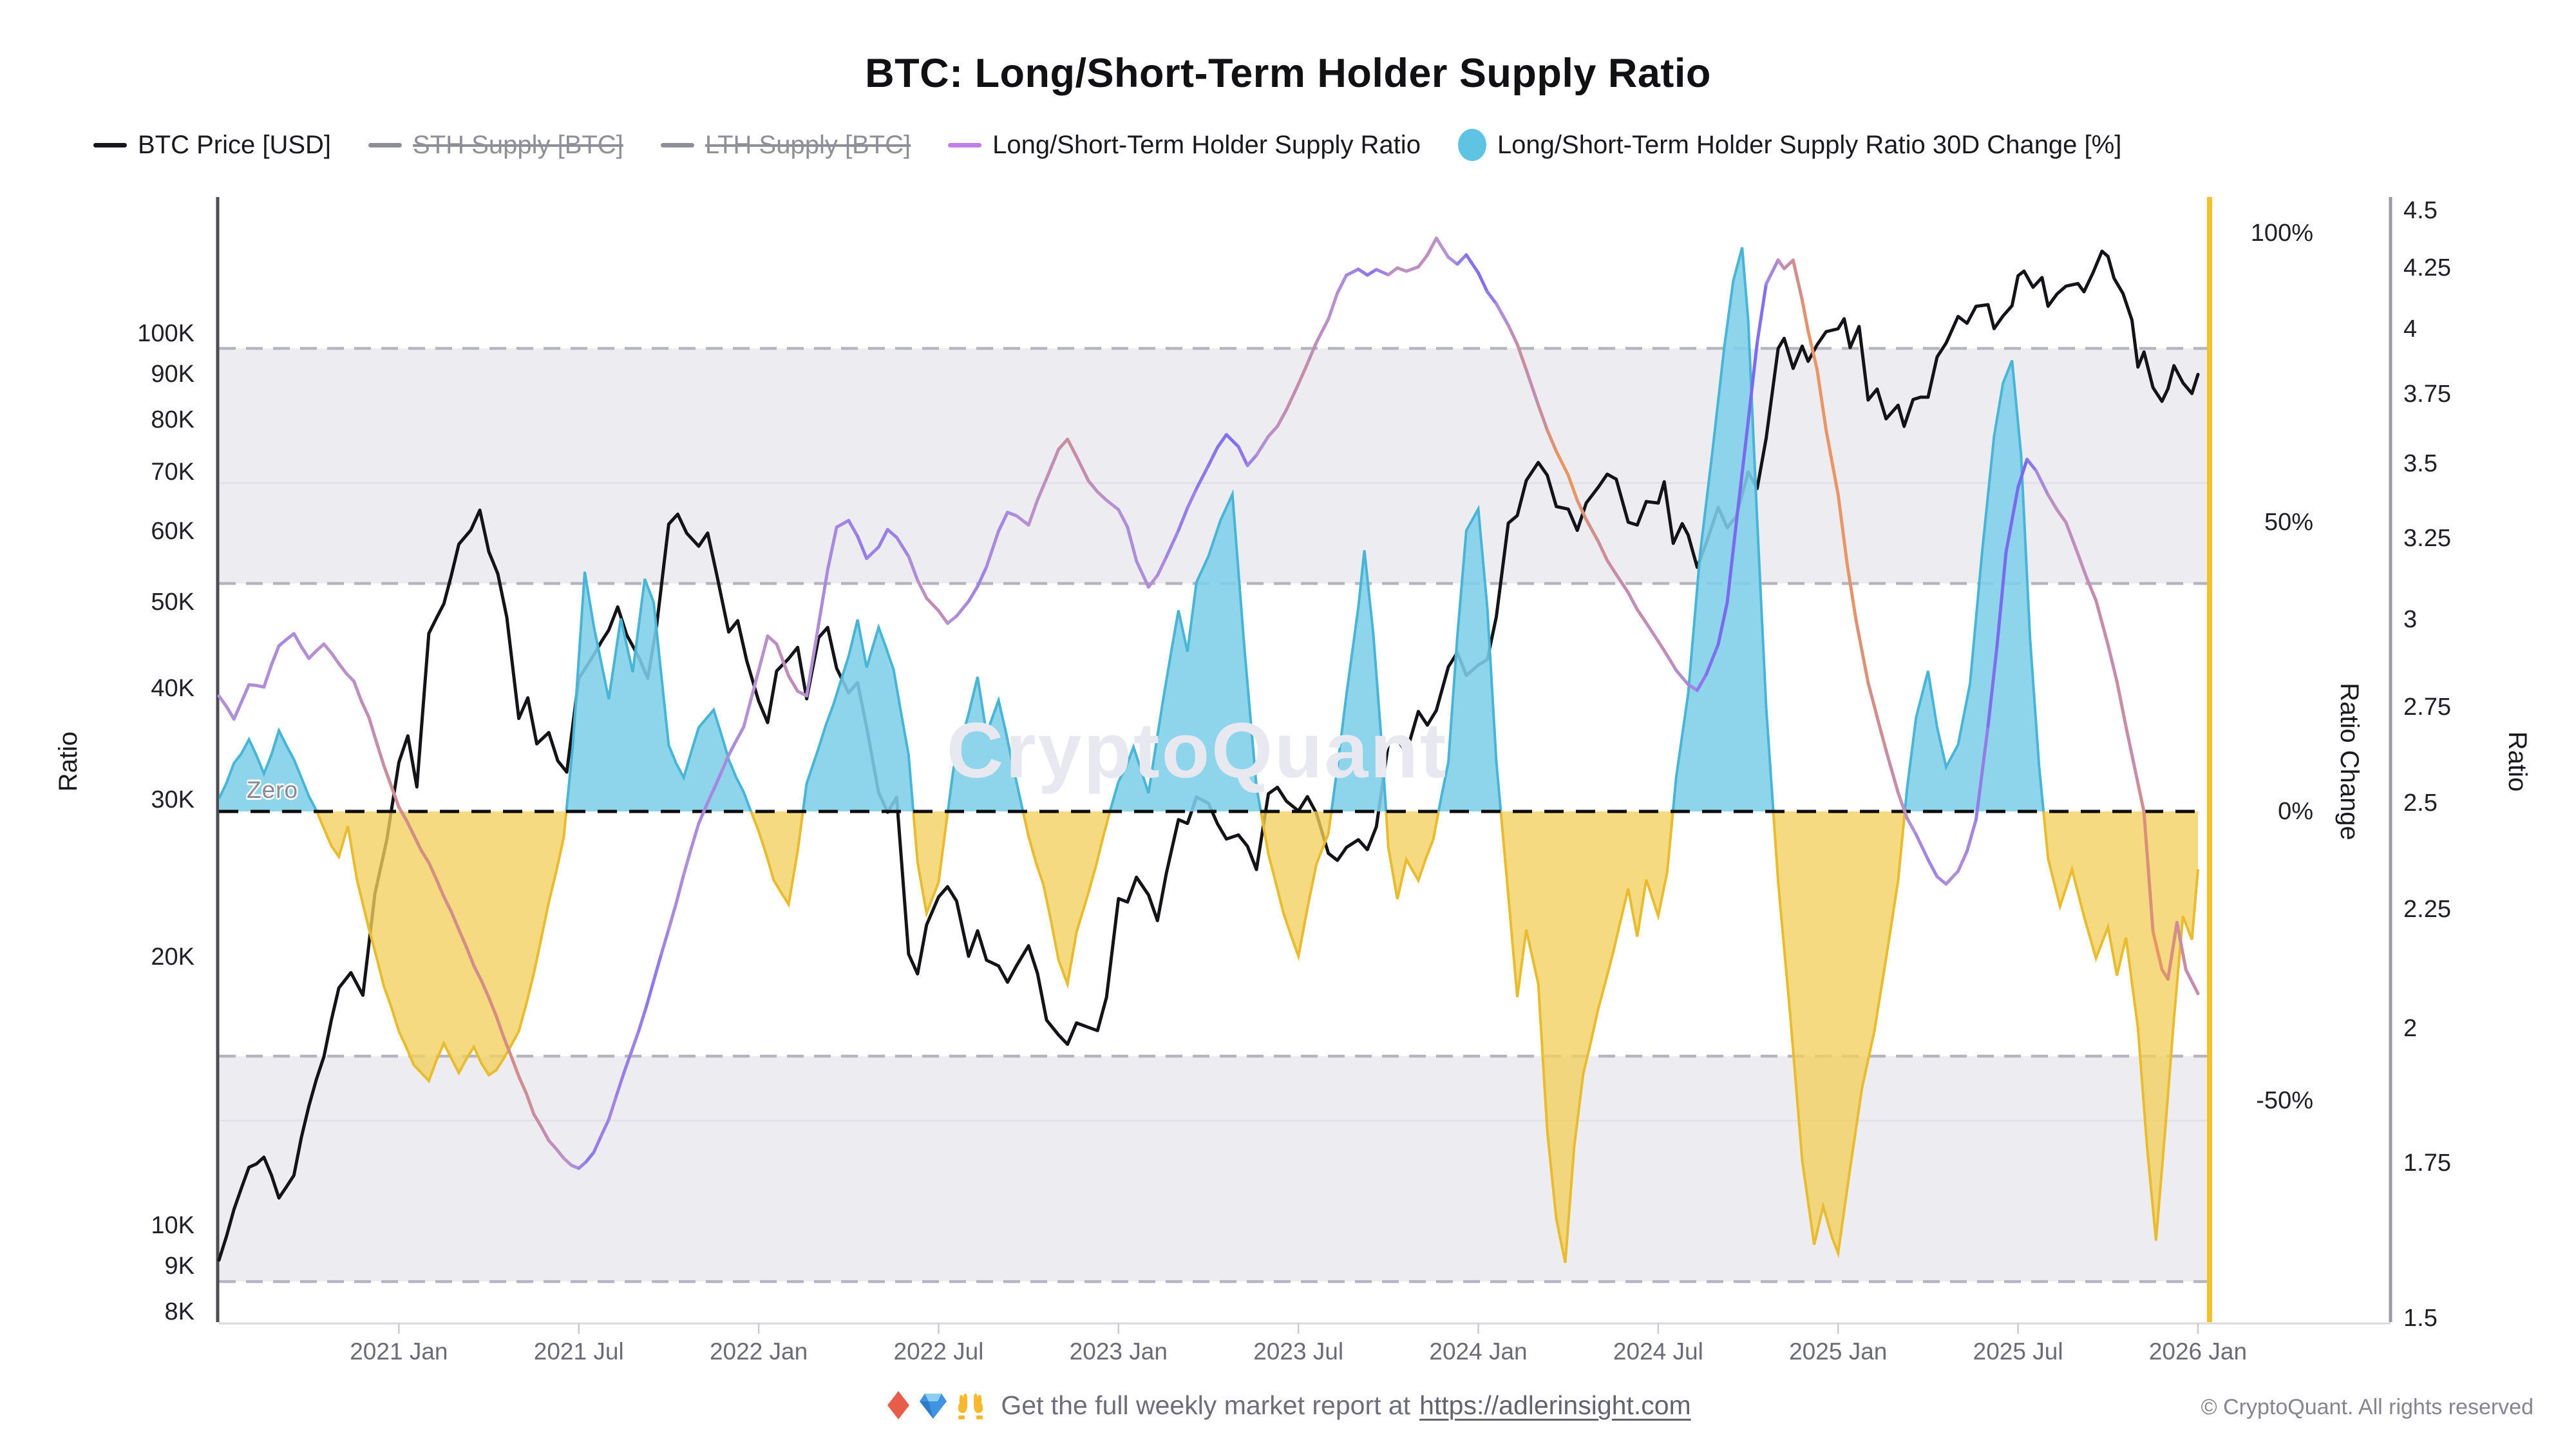 This screenshot has height=1449, width=2576. What do you see at coordinates (2421, 210) in the screenshot?
I see `ratio-tick-4.5: 4.5` at bounding box center [2421, 210].